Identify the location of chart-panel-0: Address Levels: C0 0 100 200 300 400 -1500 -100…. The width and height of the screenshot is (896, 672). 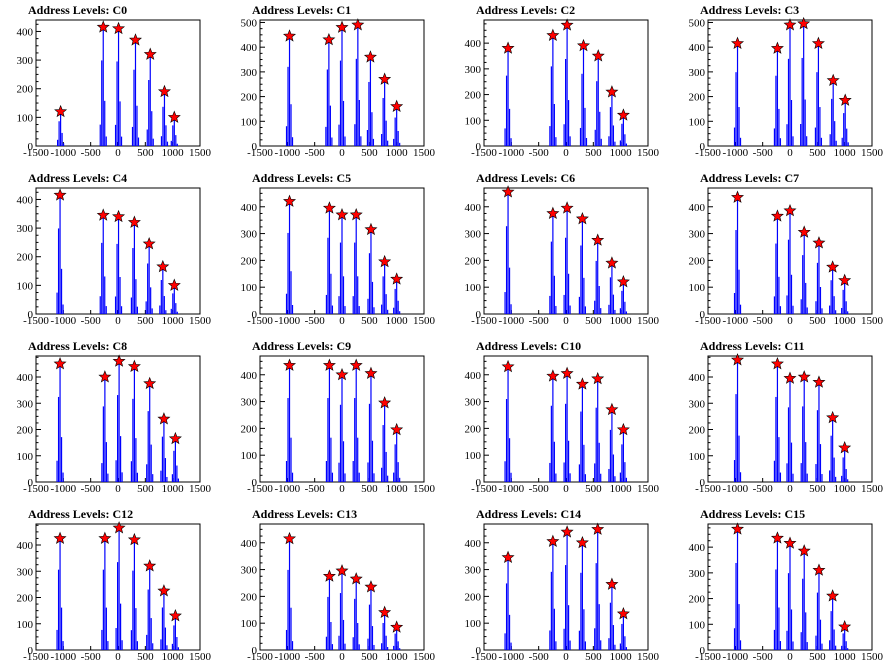
(112, 84).